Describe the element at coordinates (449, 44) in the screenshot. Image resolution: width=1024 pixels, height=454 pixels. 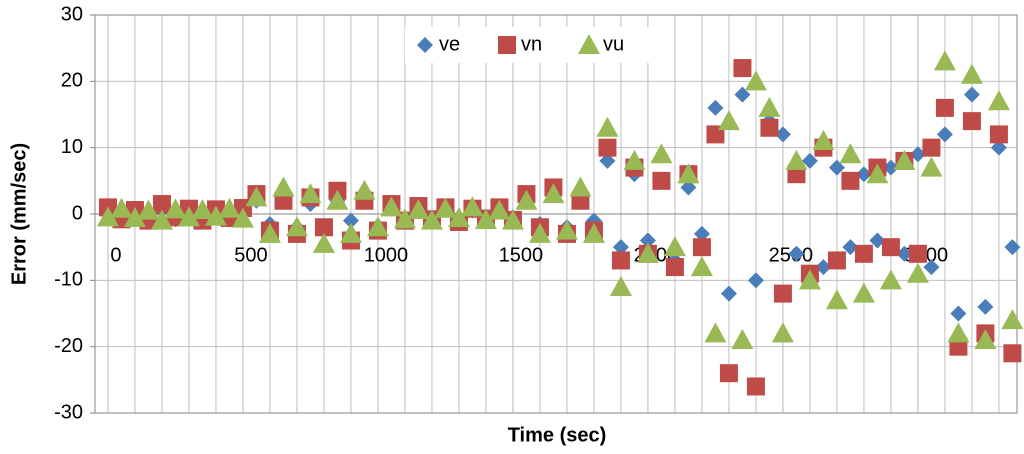
I see `legend-label: ve` at that location.